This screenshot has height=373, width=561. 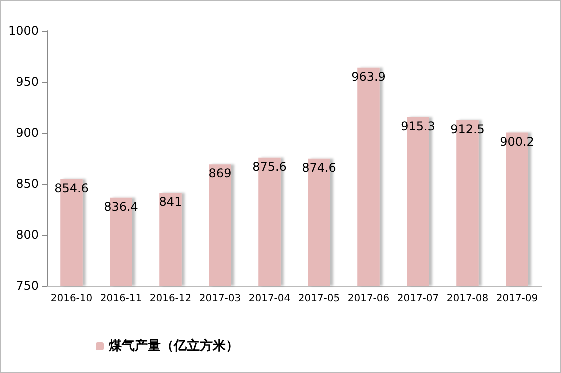 I want to click on data-label: 836.4, so click(x=121, y=207).